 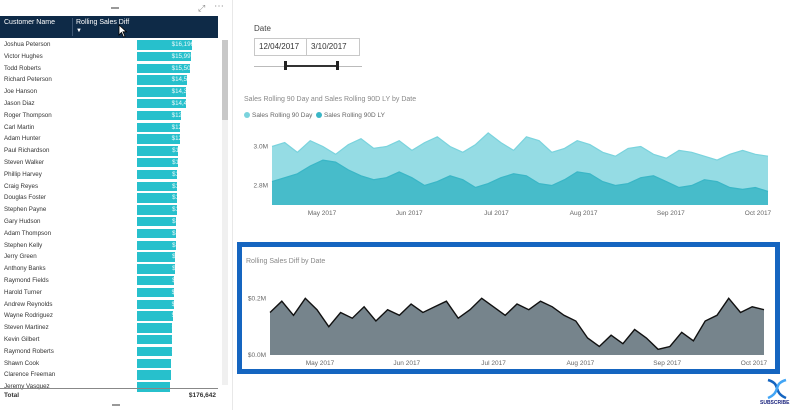 What do you see at coordinates (109, 375) in the screenshot?
I see `table-row: Clarence Freeman $9,817` at bounding box center [109, 375].